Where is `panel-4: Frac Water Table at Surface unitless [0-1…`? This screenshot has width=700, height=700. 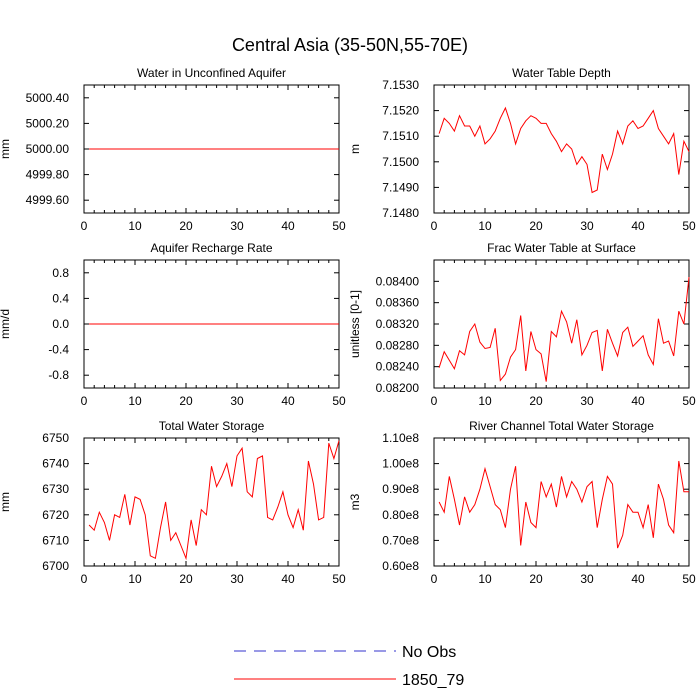
panel-4: Frac Water Table at Surface unitless [0-1… is located at coordinates (522, 324).